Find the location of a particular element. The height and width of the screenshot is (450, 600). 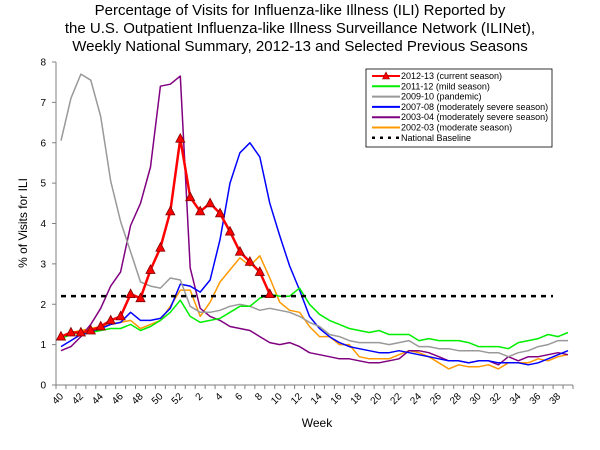

x-tick-label: 14 is located at coordinates (317, 399).